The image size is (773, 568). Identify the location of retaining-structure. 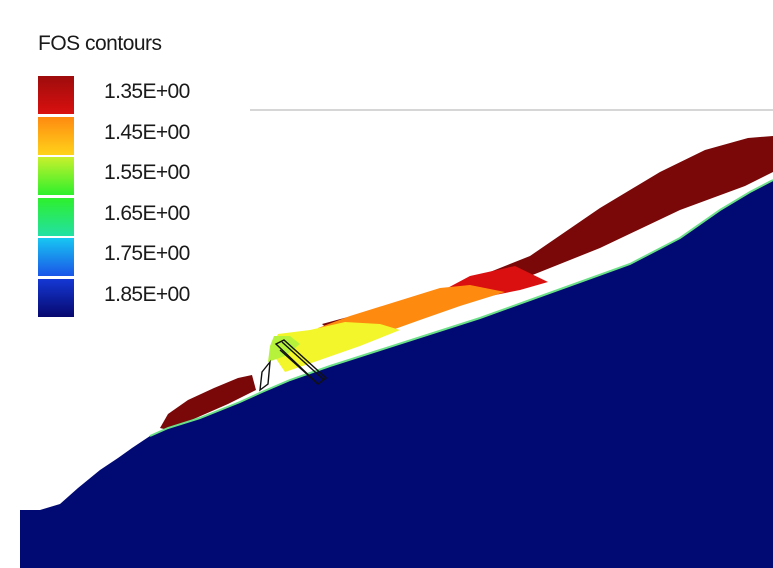
(293, 365).